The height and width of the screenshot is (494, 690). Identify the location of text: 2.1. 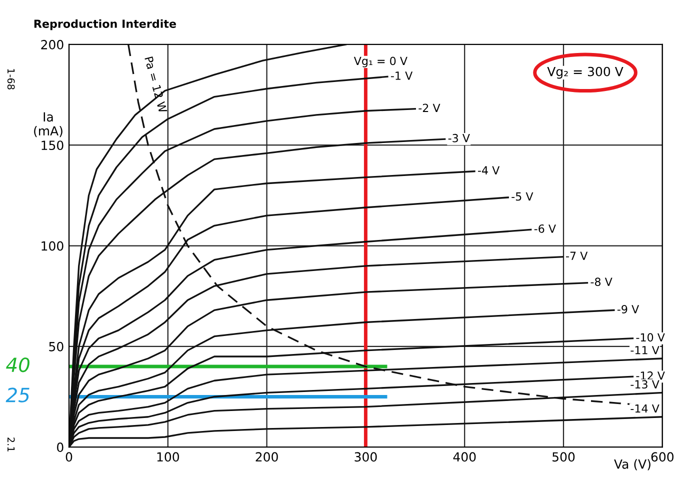
(11, 445).